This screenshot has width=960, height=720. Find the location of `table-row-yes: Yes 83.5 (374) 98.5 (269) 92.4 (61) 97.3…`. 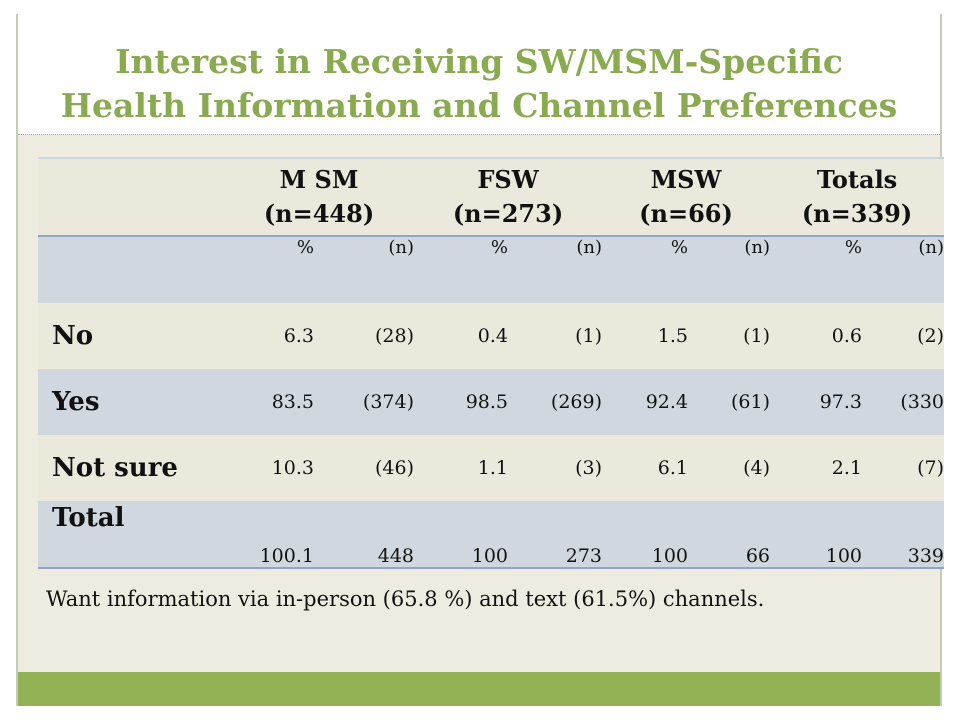

table-row-yes: Yes 83.5 (374) 98.5 (269) 92.4 (61) 97.3… is located at coordinates (491, 402).